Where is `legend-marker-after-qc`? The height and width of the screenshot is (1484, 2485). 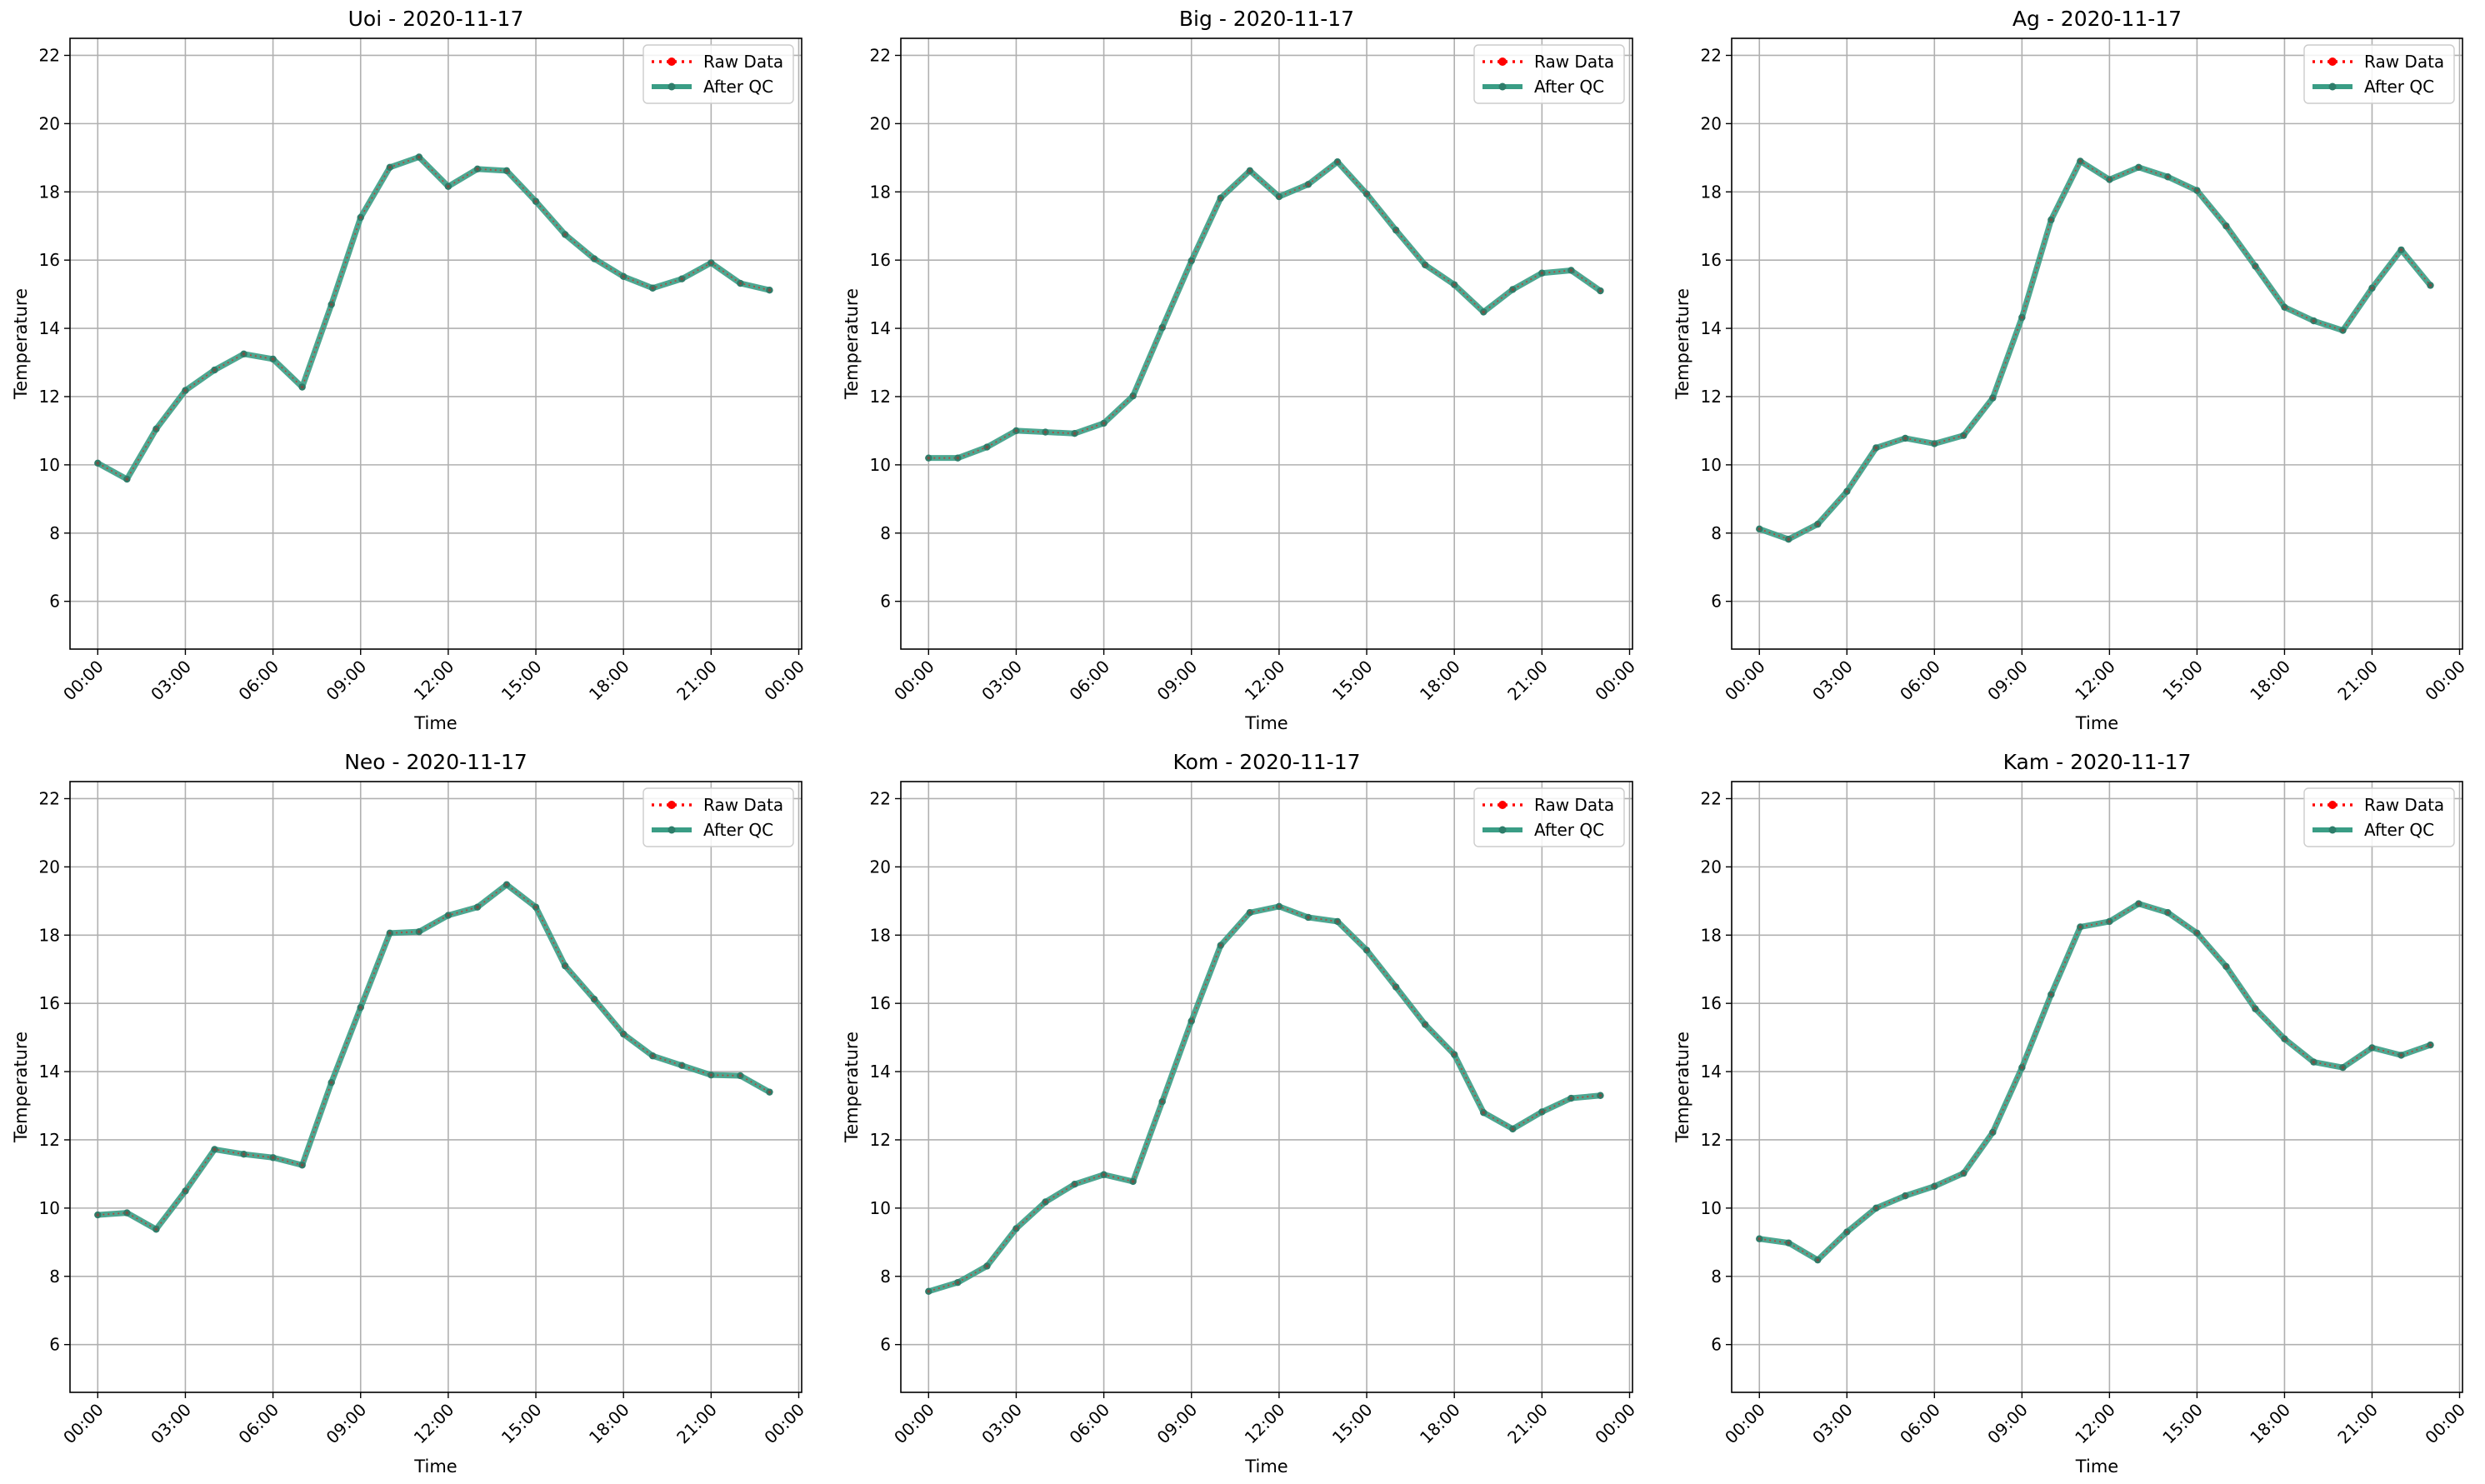 legend-marker-after-qc is located at coordinates (1502, 86).